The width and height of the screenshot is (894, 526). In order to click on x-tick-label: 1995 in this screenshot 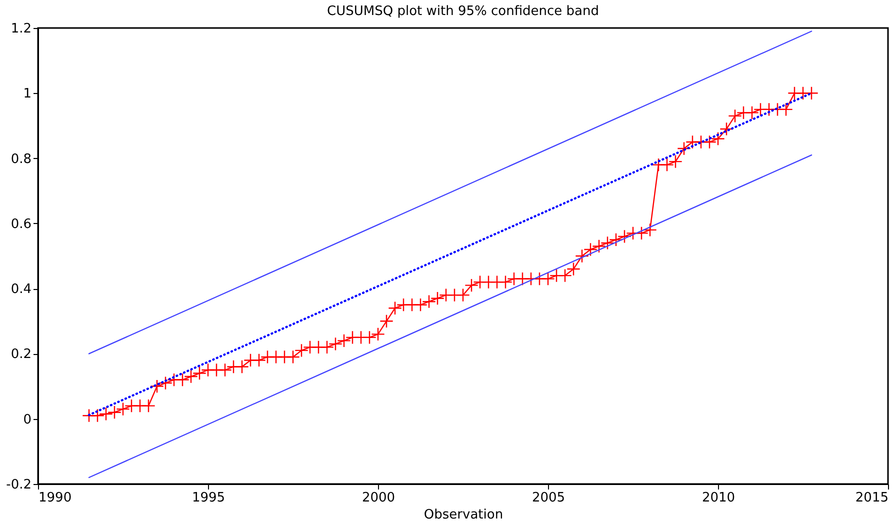, I will do `click(209, 498)`.